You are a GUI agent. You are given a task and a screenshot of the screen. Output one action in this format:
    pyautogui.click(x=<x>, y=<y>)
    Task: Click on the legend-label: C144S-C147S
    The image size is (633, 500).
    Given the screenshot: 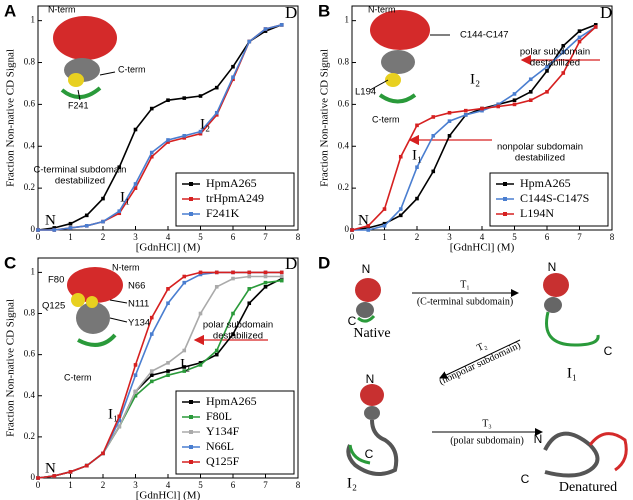 What is the action you would take?
    pyautogui.click(x=554, y=198)
    